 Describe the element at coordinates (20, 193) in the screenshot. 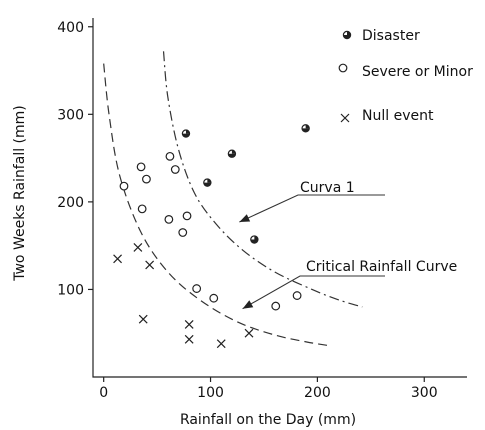

I see `y-axis-title: Two Weeks Rainfall (mm)` at that location.